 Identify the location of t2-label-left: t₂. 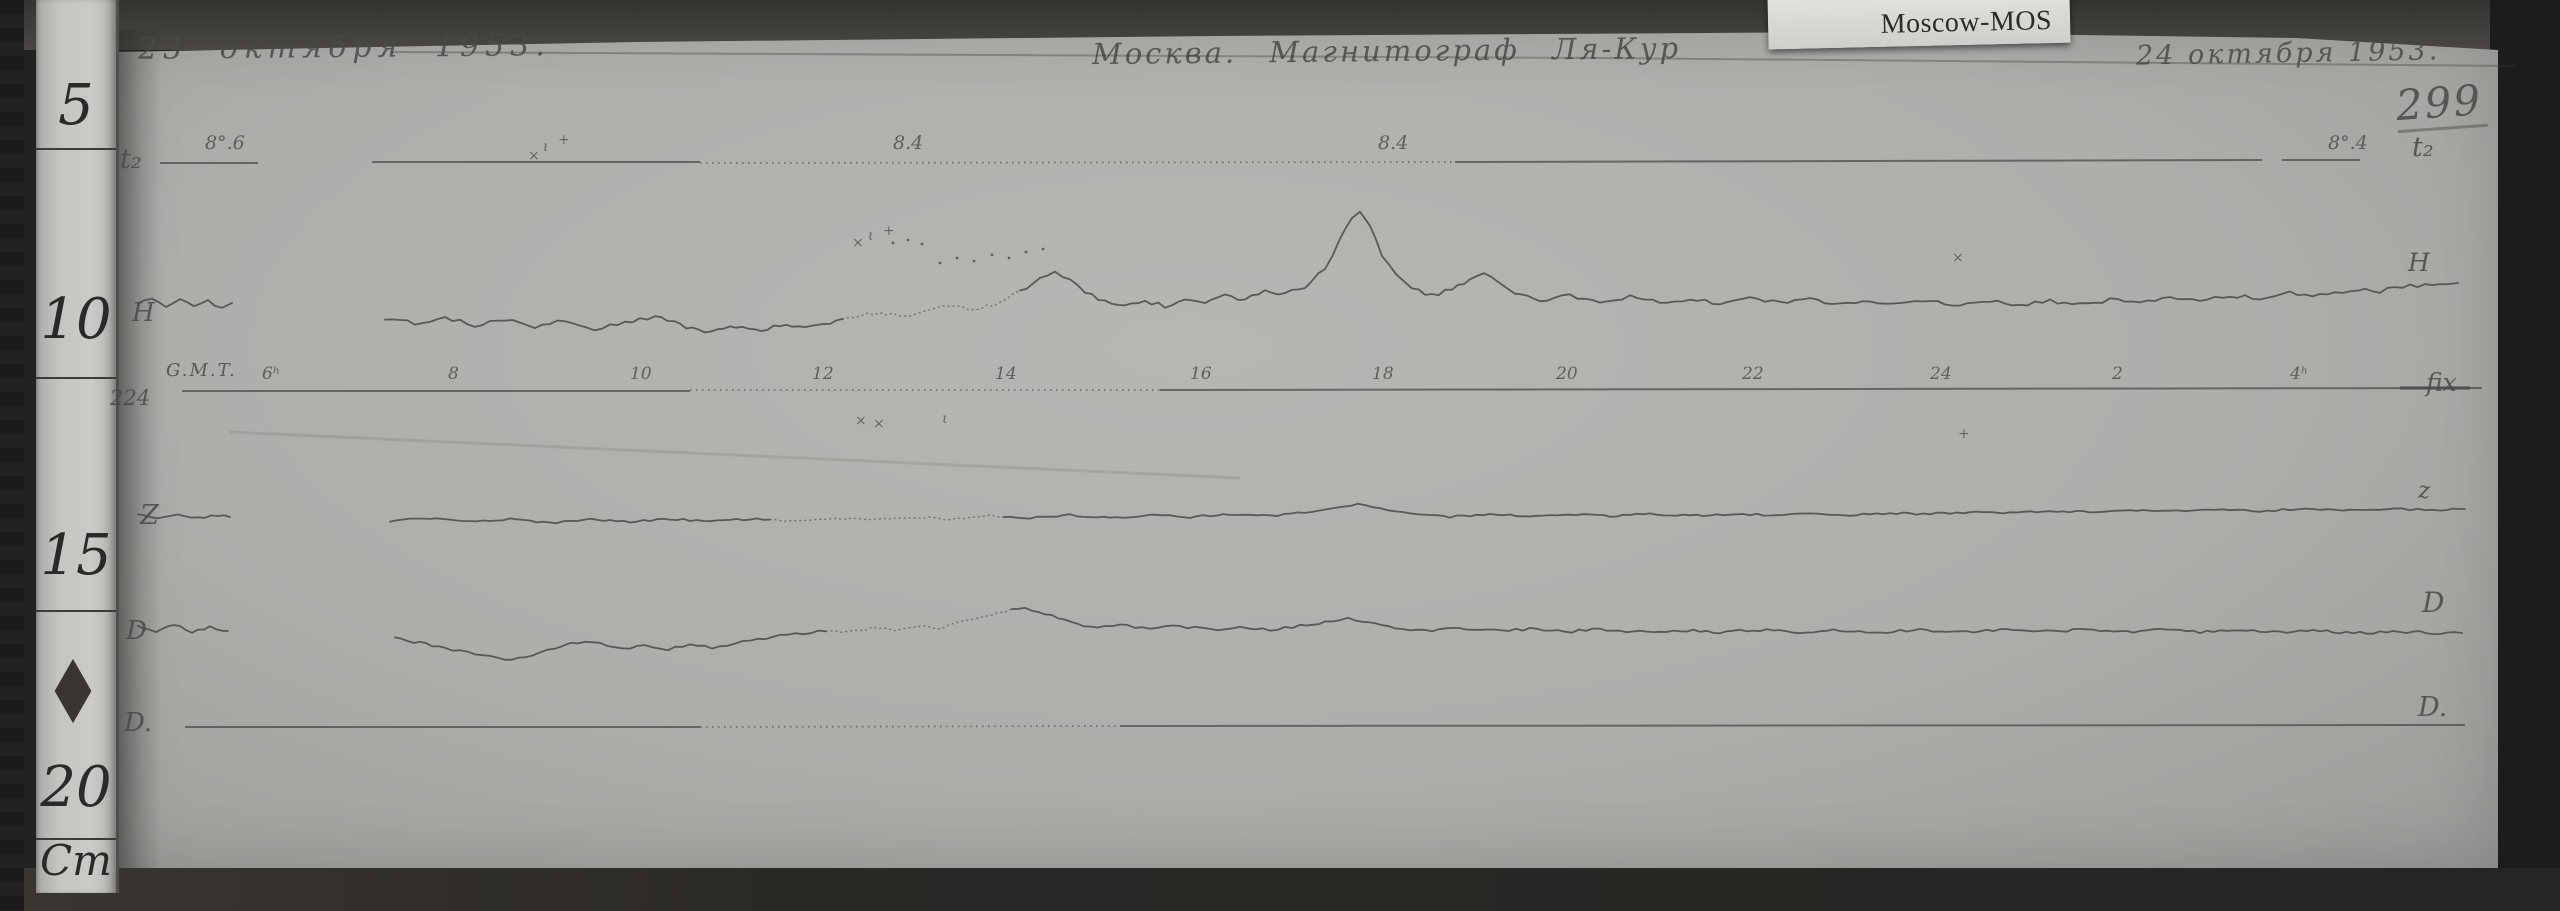
(131, 159).